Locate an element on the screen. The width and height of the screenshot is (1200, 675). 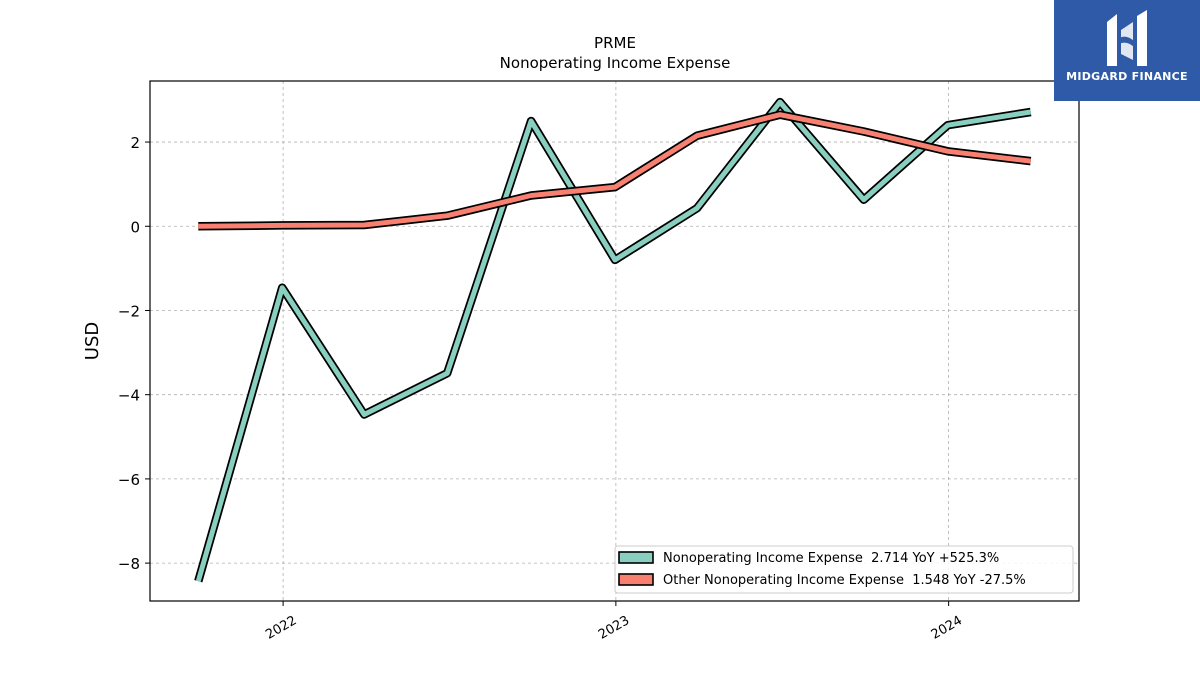
x-tick-label: 2024 is located at coordinates (947, 628).